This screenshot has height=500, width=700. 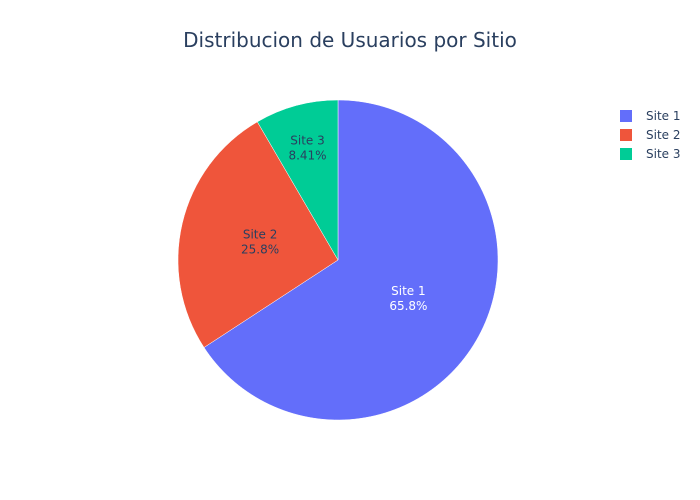 What do you see at coordinates (408, 298) in the screenshot?
I see `slice-label-site-1: Site 1 65.8%` at bounding box center [408, 298].